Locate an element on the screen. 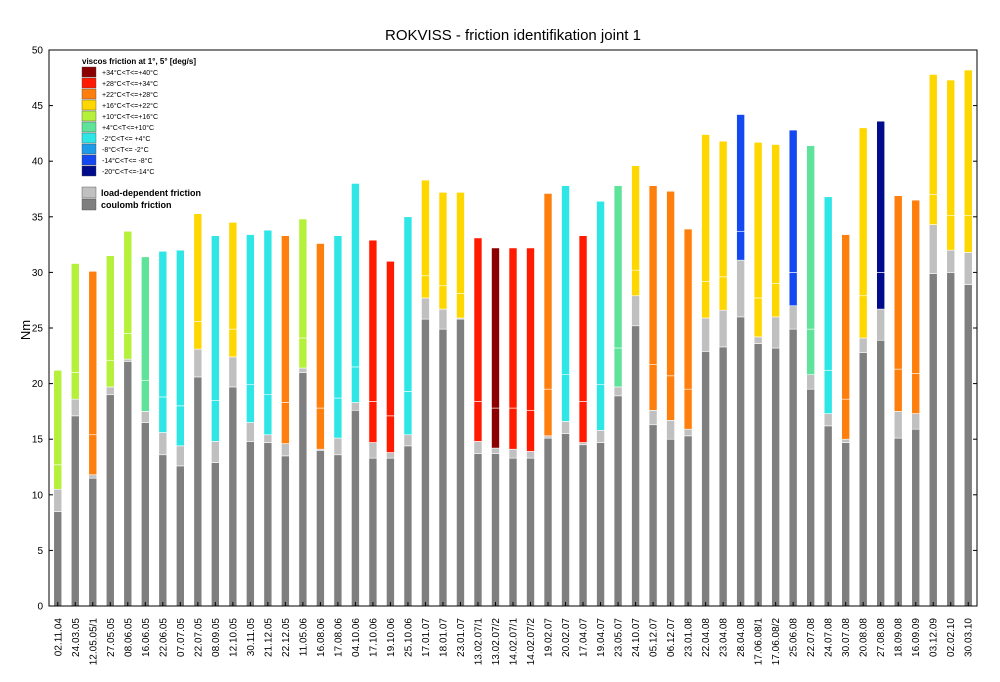 This screenshot has height=682, width=1000. x-tick-label: 14.02.07/1 is located at coordinates (514, 642).